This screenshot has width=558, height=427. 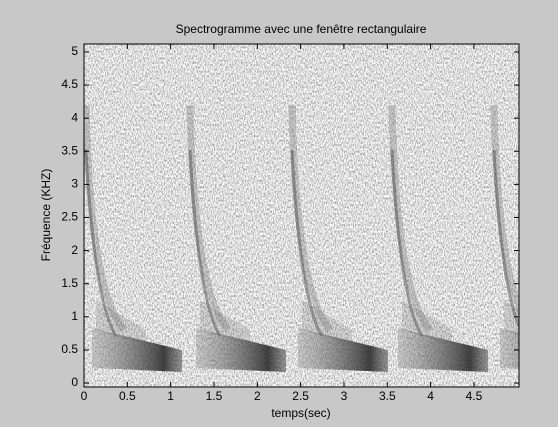 What do you see at coordinates (74, 51) in the screenshot?
I see `y-tick-label: 5` at bounding box center [74, 51].